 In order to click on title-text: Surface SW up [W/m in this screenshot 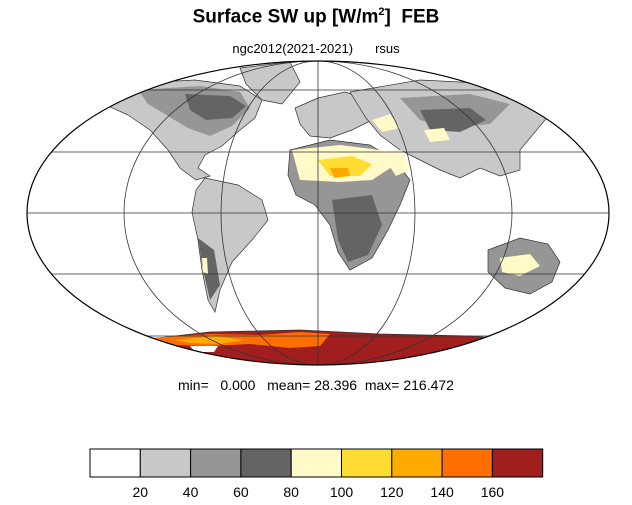, I will do `click(285, 17)`.